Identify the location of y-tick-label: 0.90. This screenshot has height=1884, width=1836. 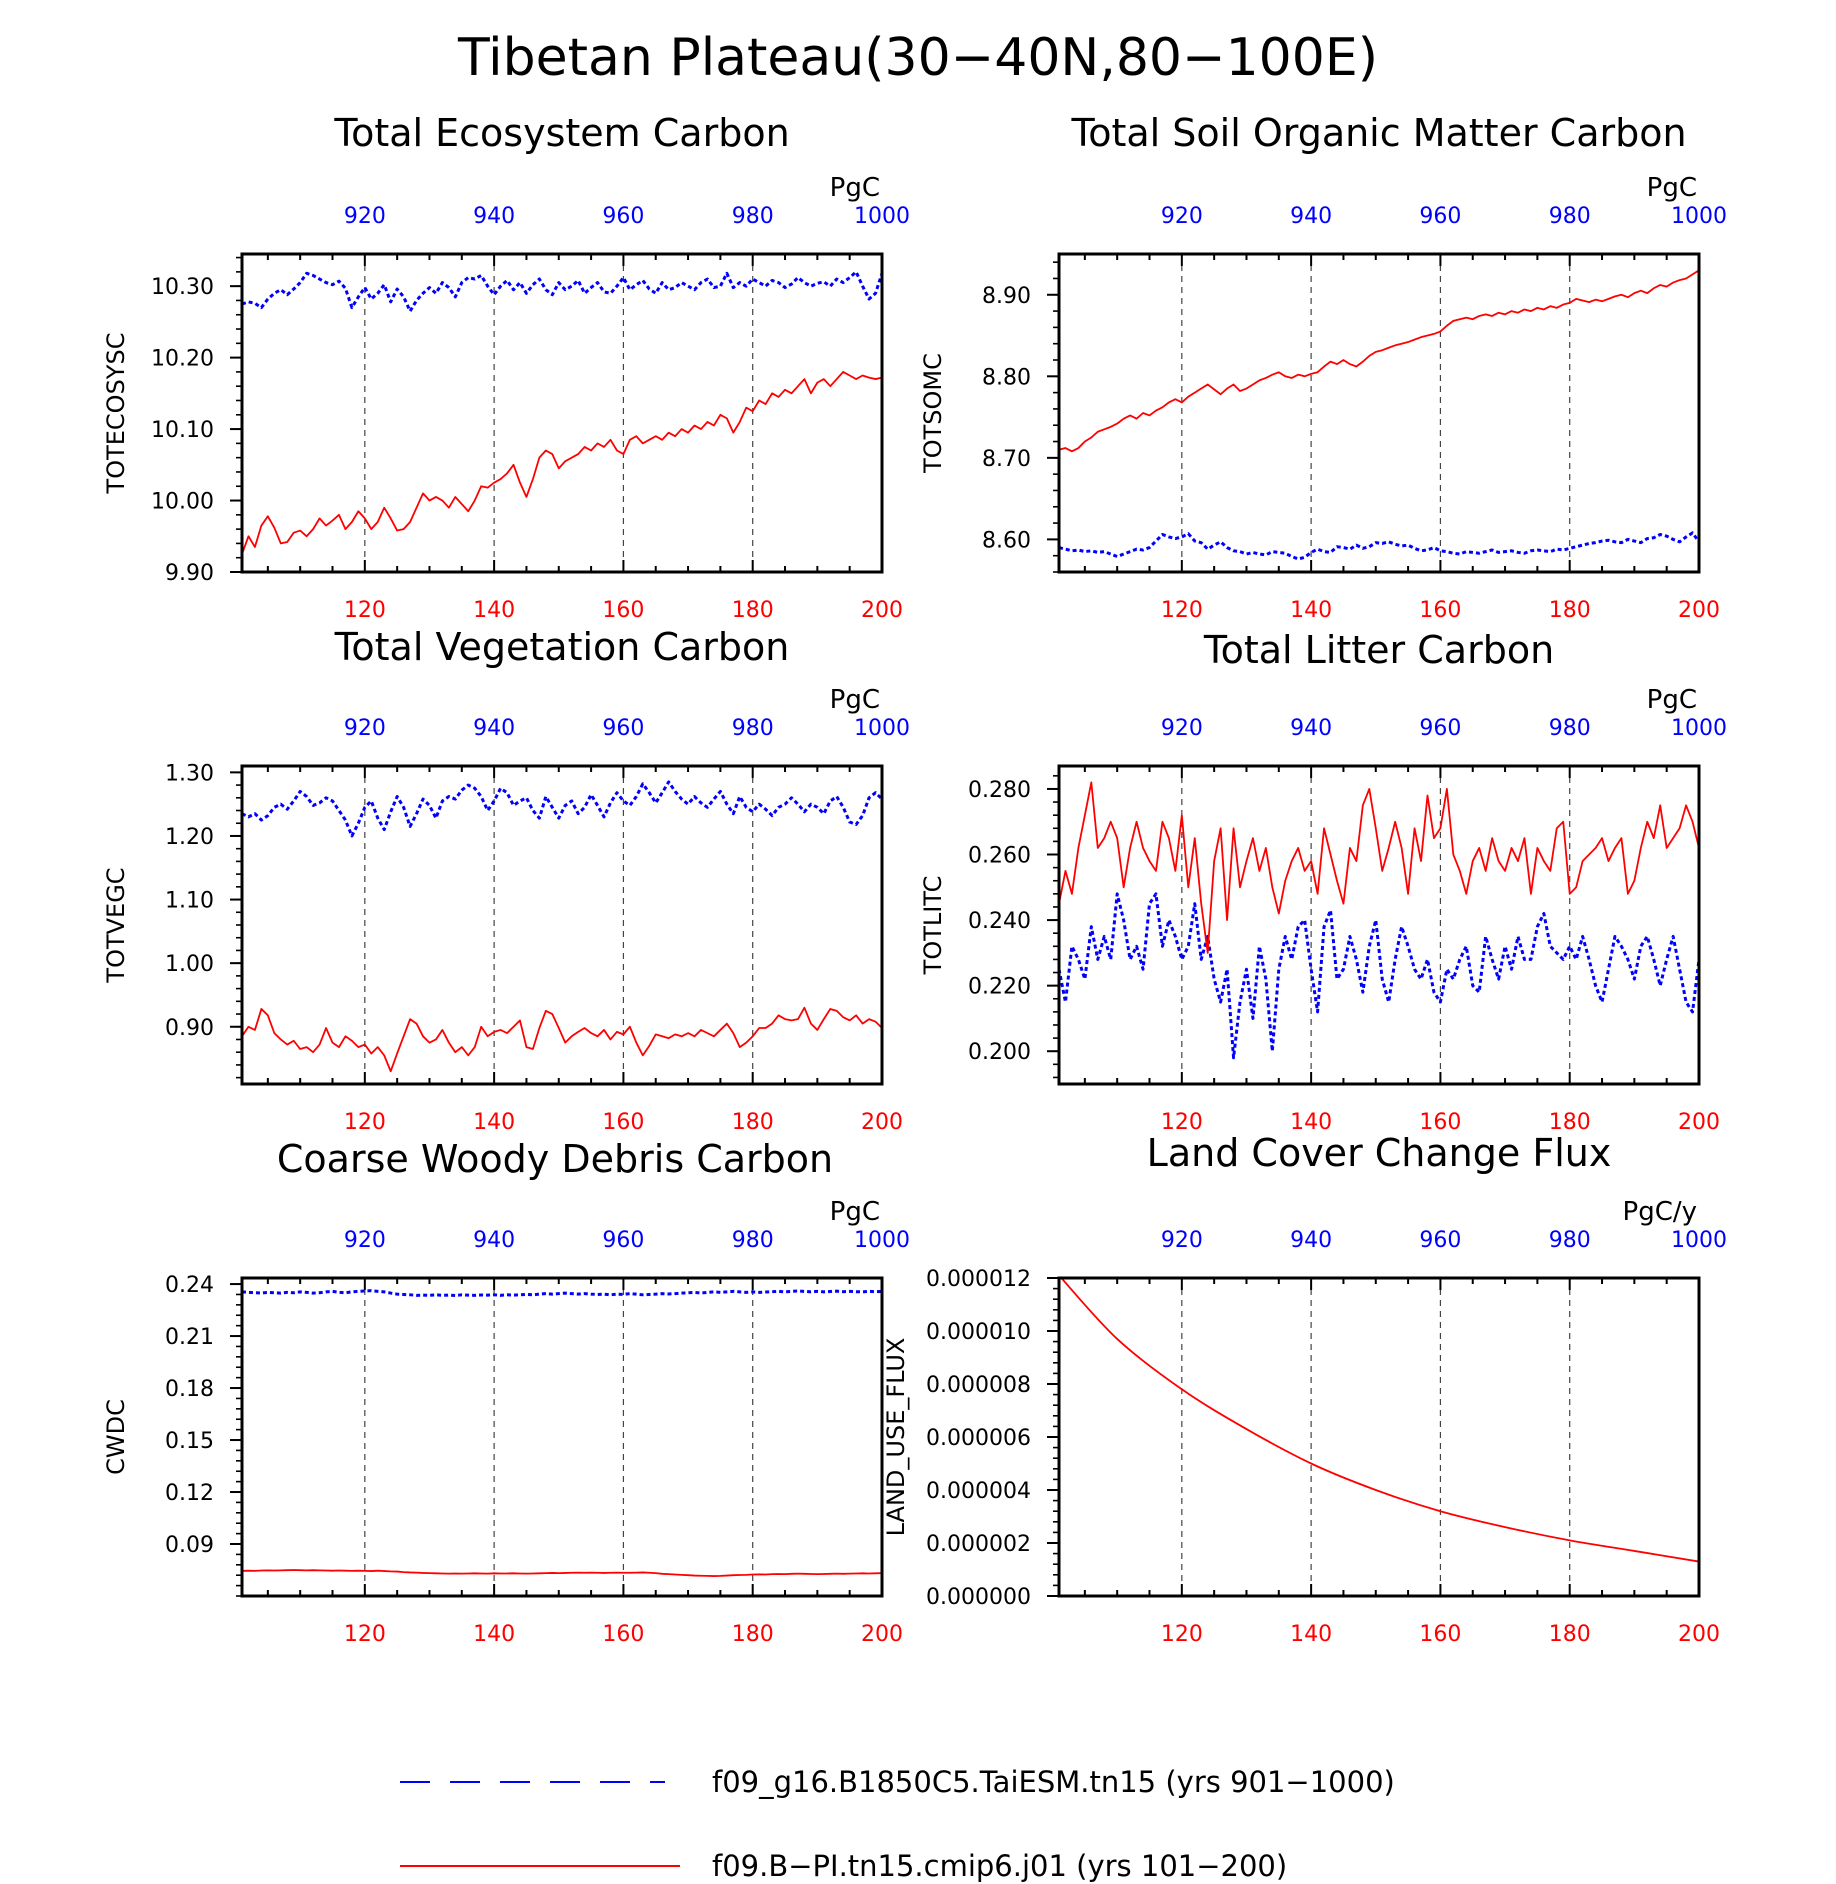
(189, 1028).